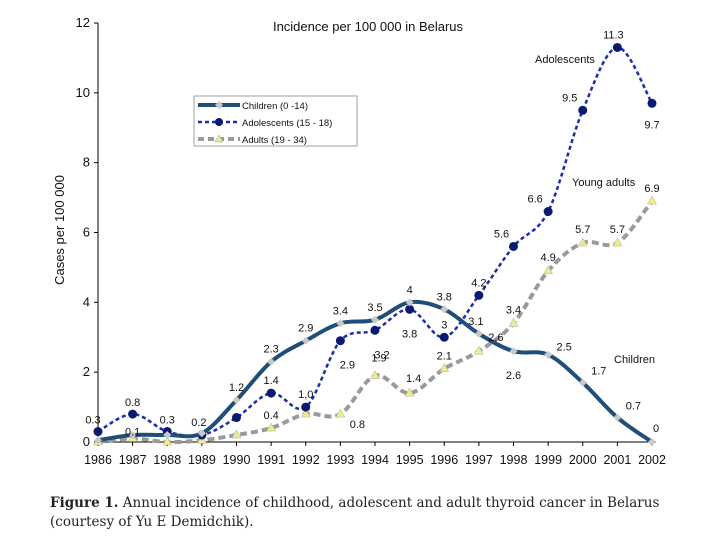  What do you see at coordinates (98, 460) in the screenshot?
I see `x-tick-label: 1986` at bounding box center [98, 460].